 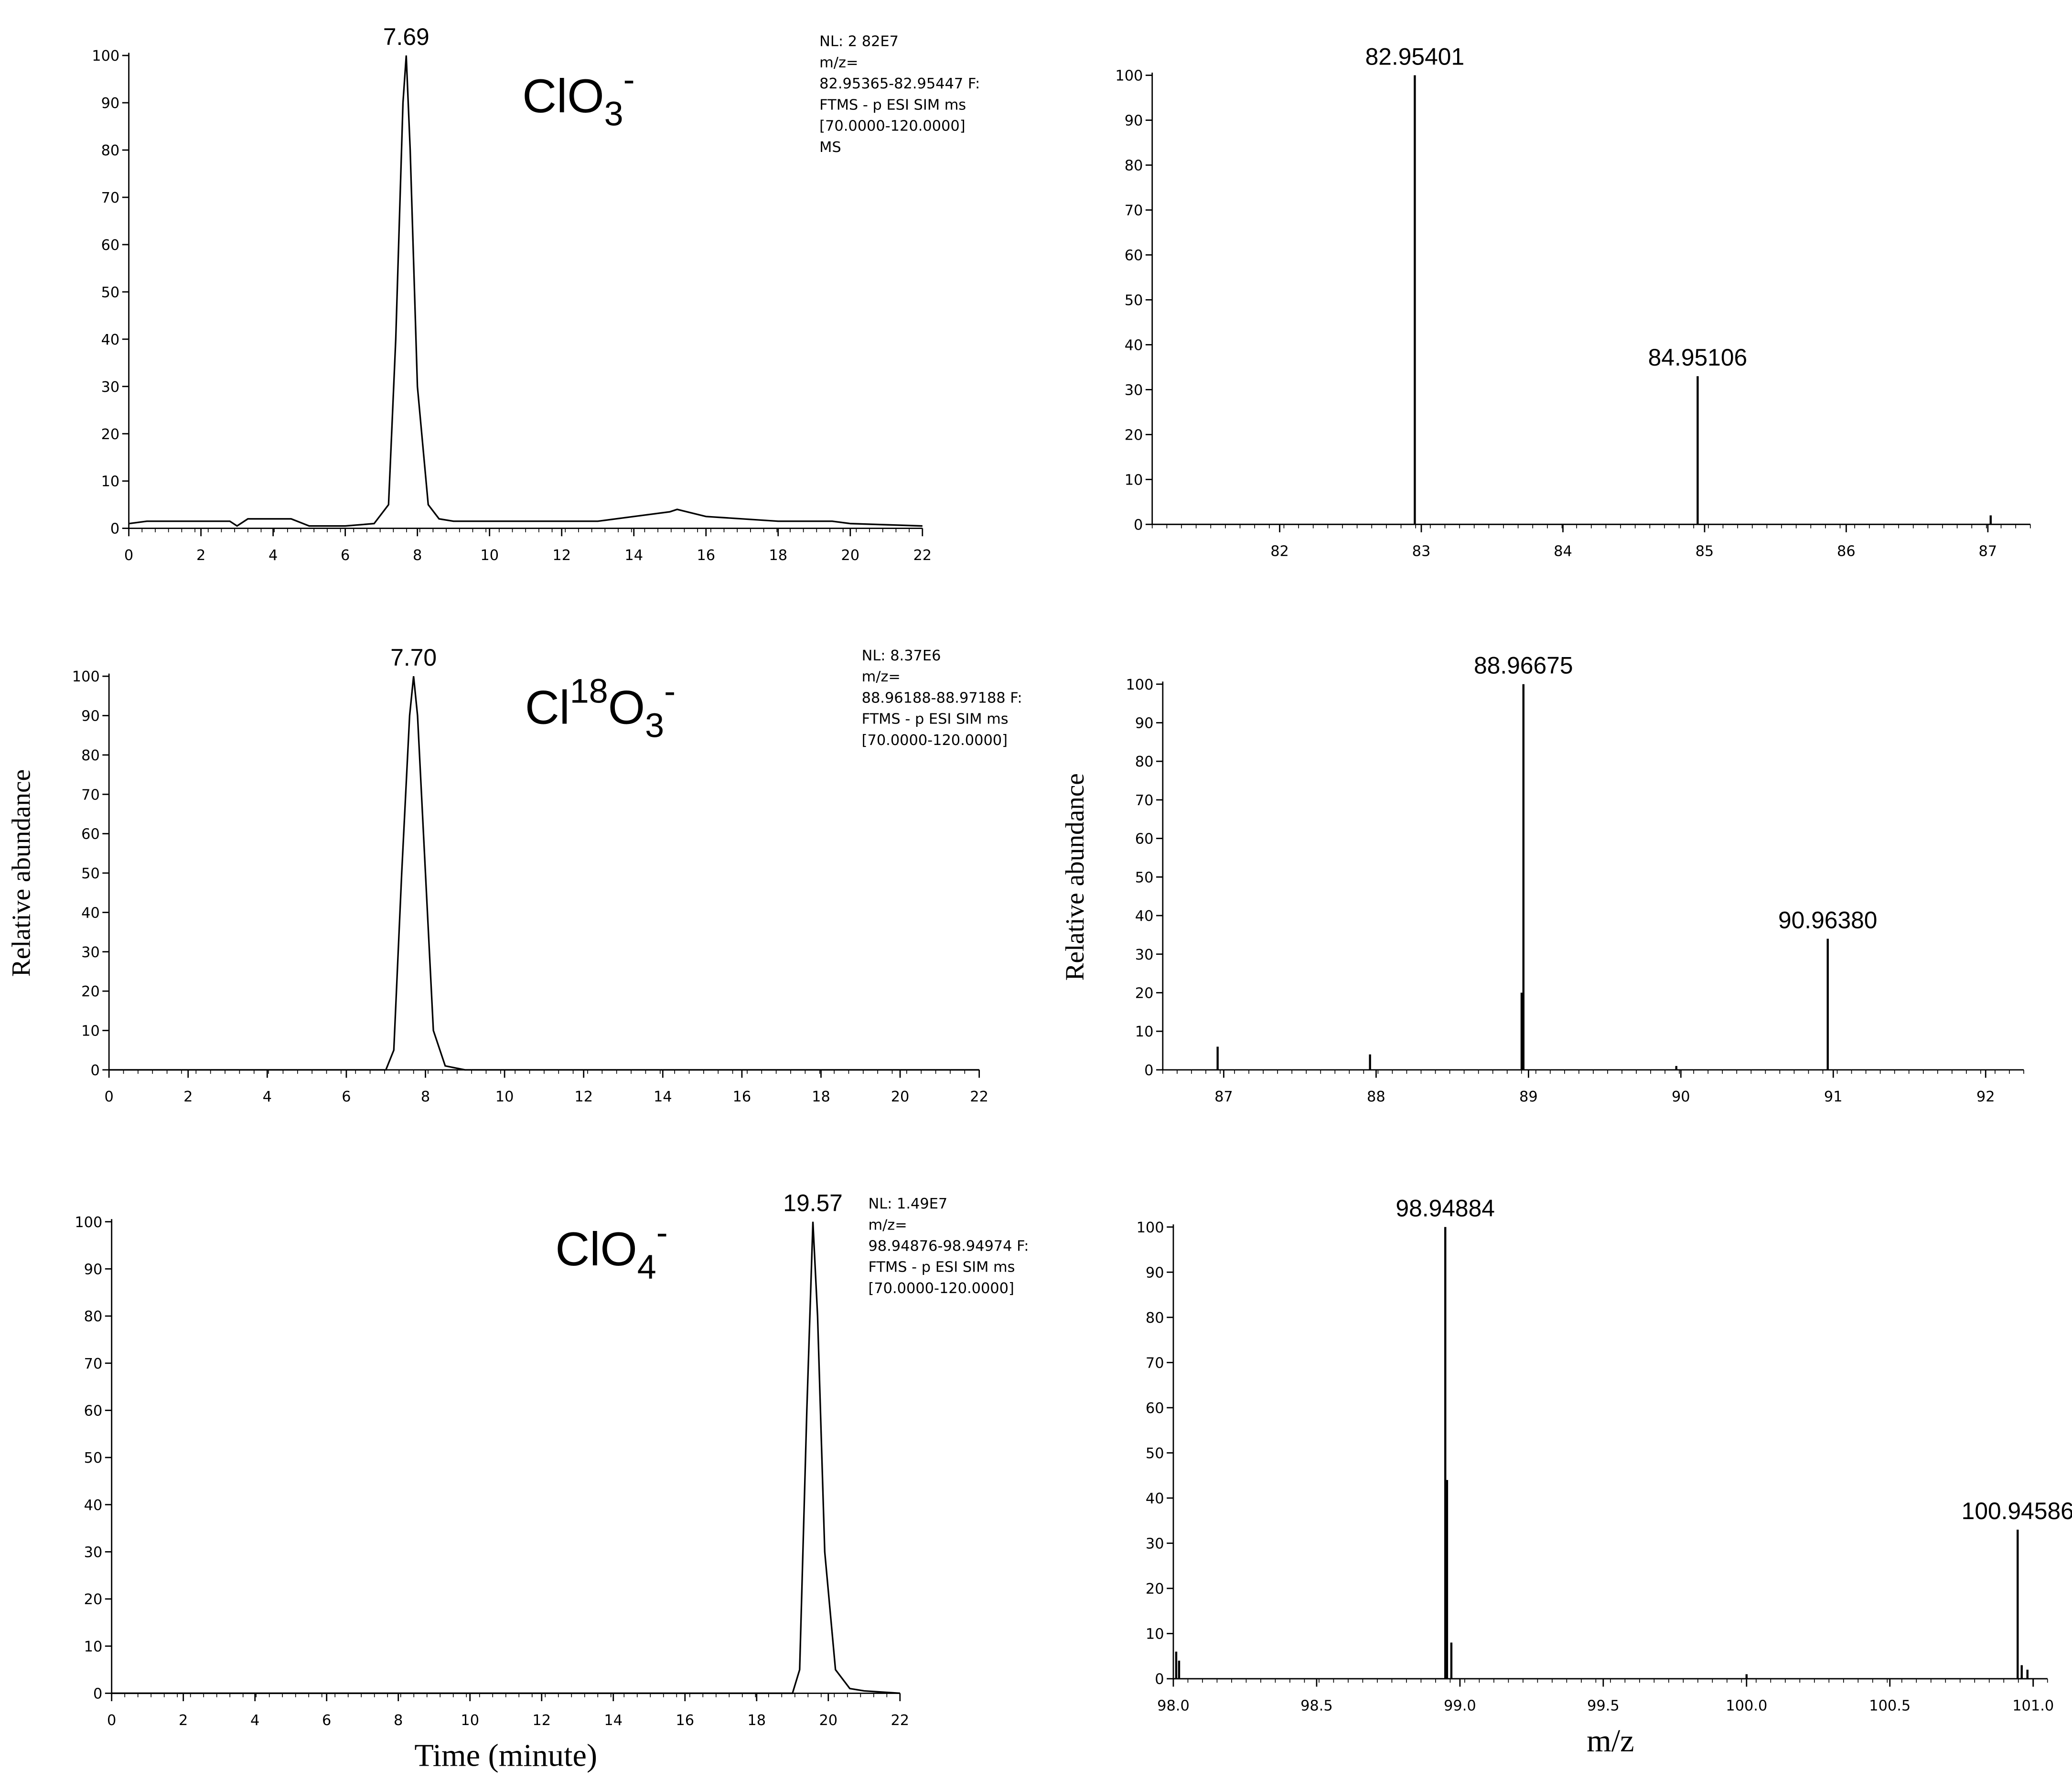 I want to click on peak-label: 7.69, so click(x=406, y=36).